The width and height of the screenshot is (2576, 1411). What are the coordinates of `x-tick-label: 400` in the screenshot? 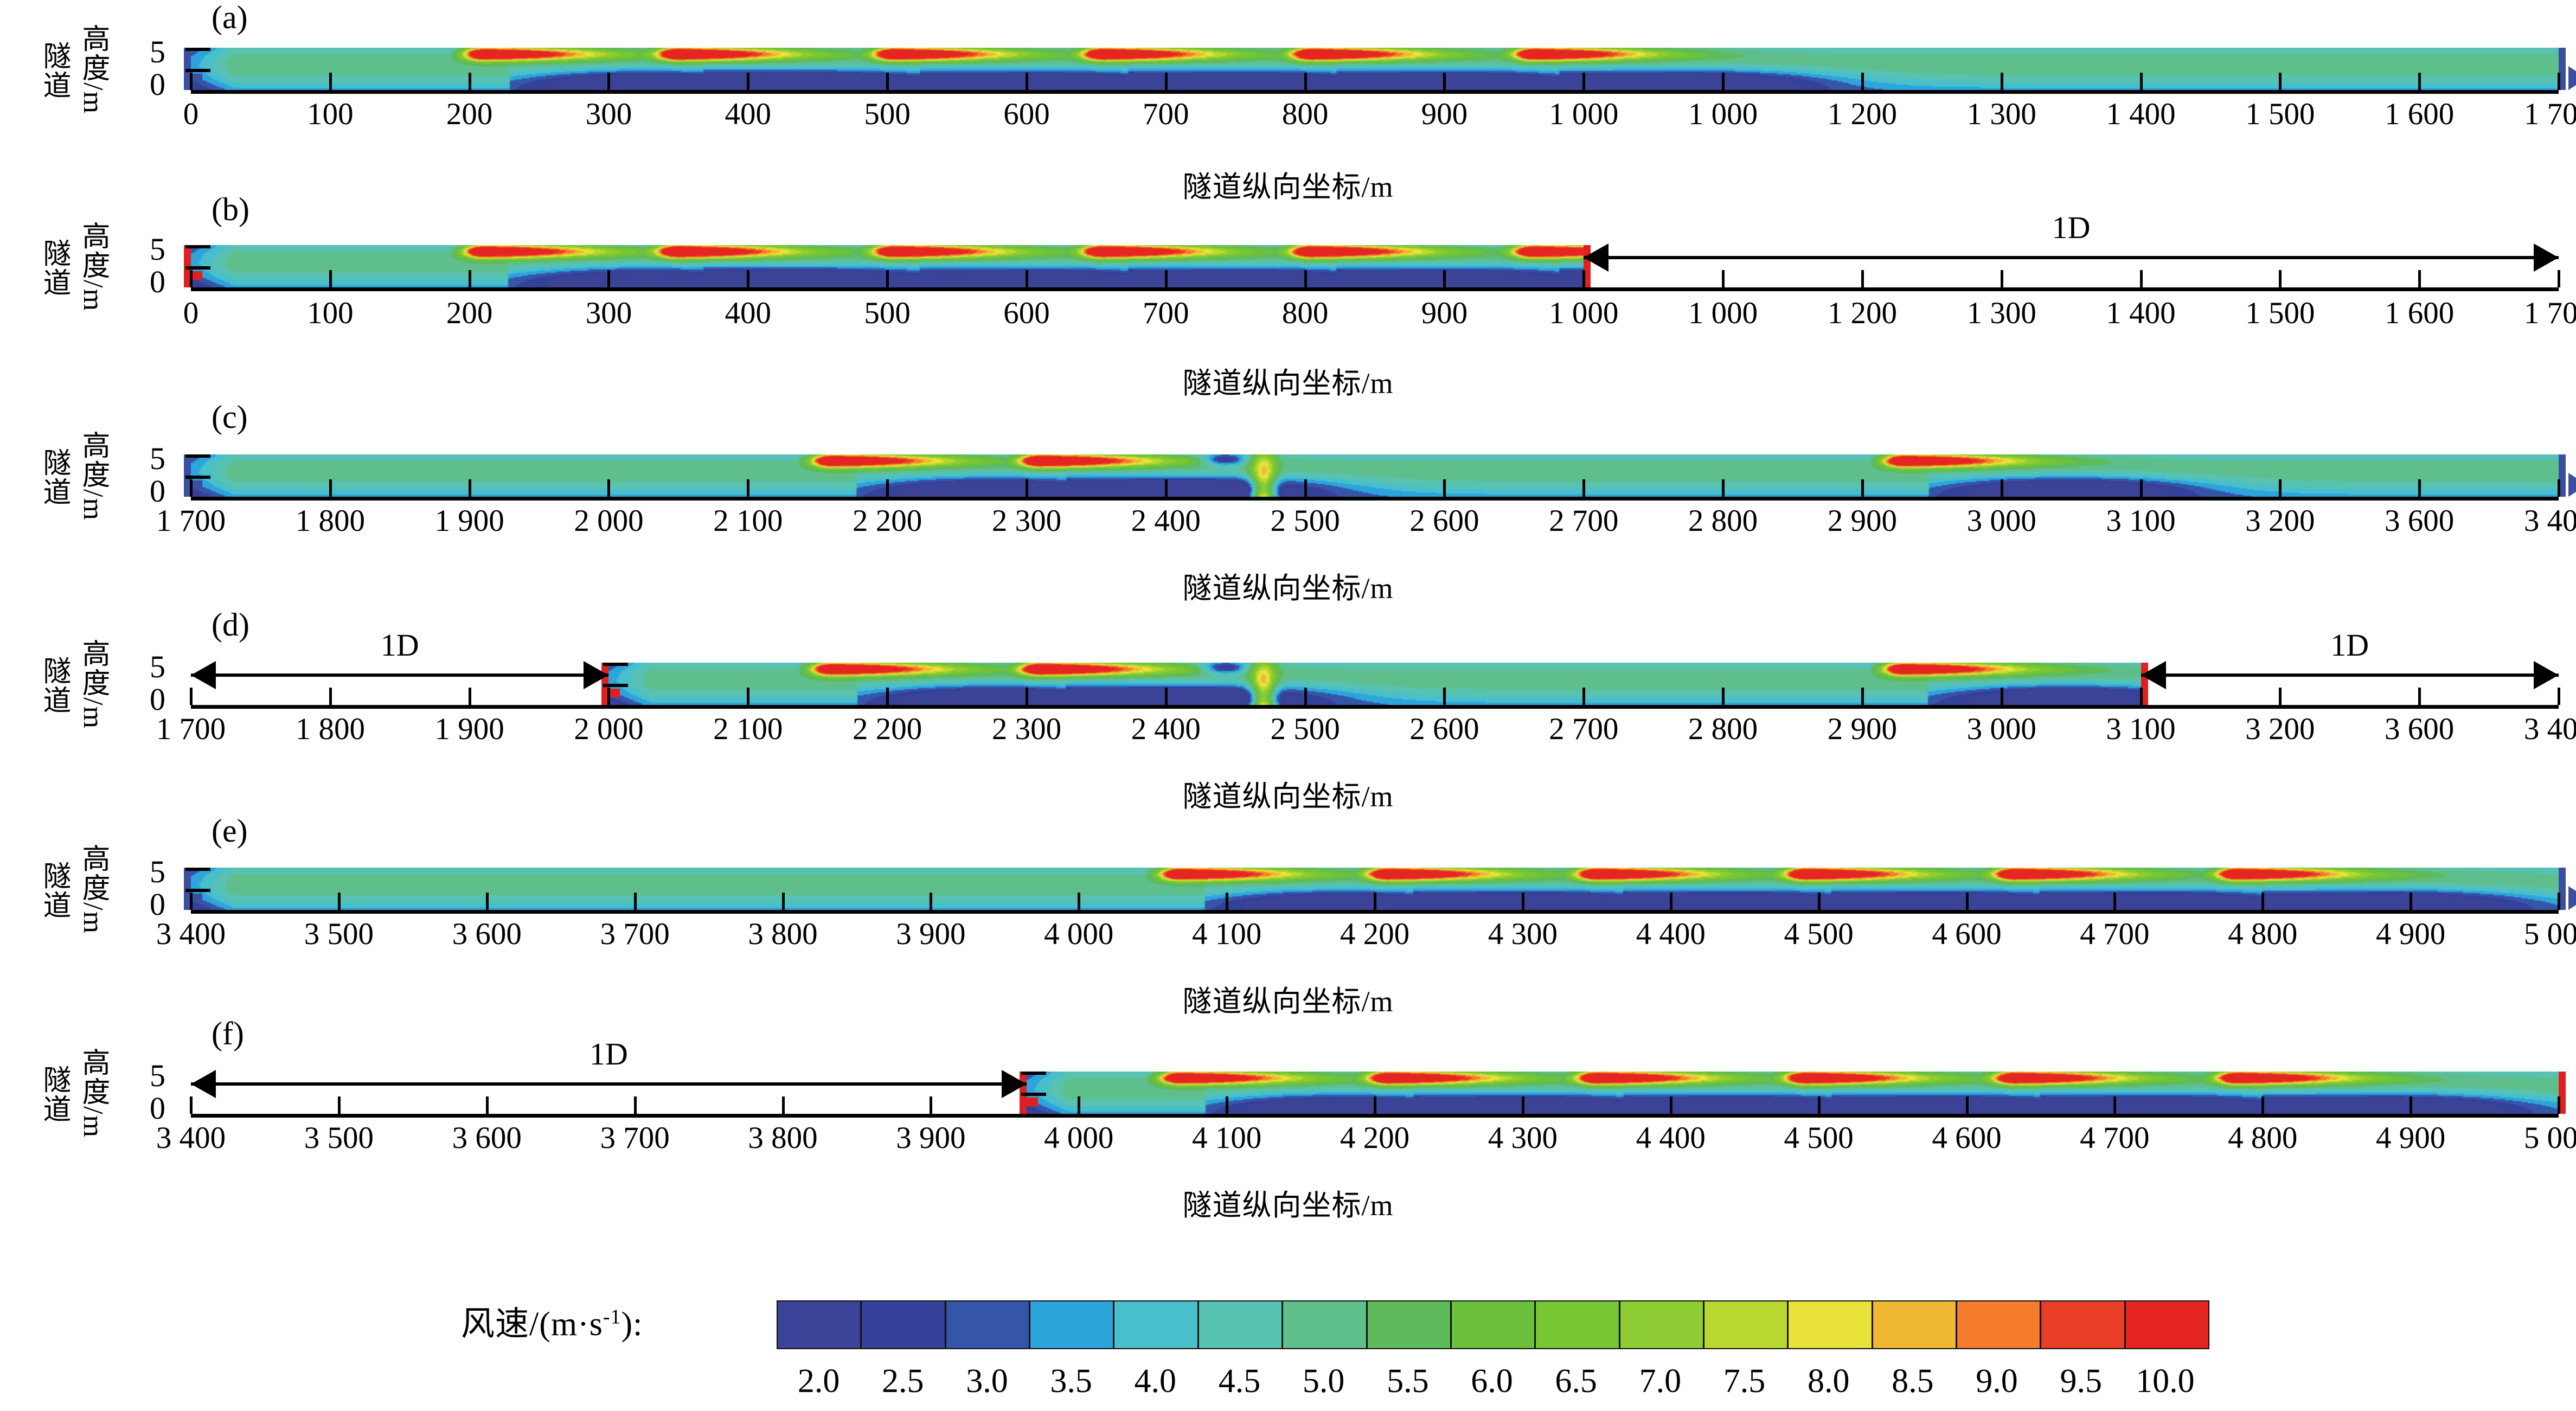 It's located at (748, 313).